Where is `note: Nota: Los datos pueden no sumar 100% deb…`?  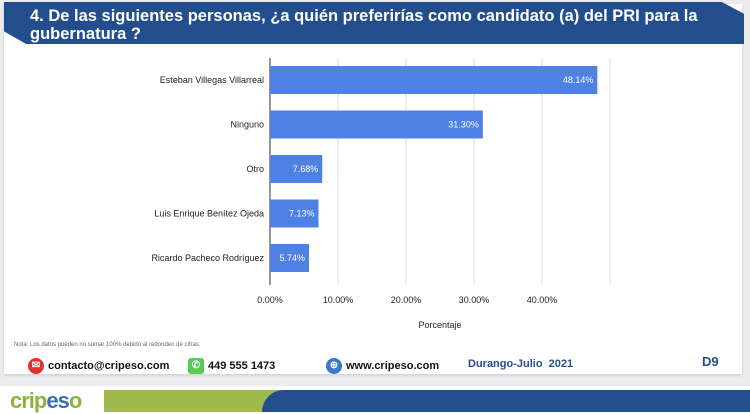 note: Nota: Los datos pueden no sumar 100% deb… is located at coordinates (107, 345).